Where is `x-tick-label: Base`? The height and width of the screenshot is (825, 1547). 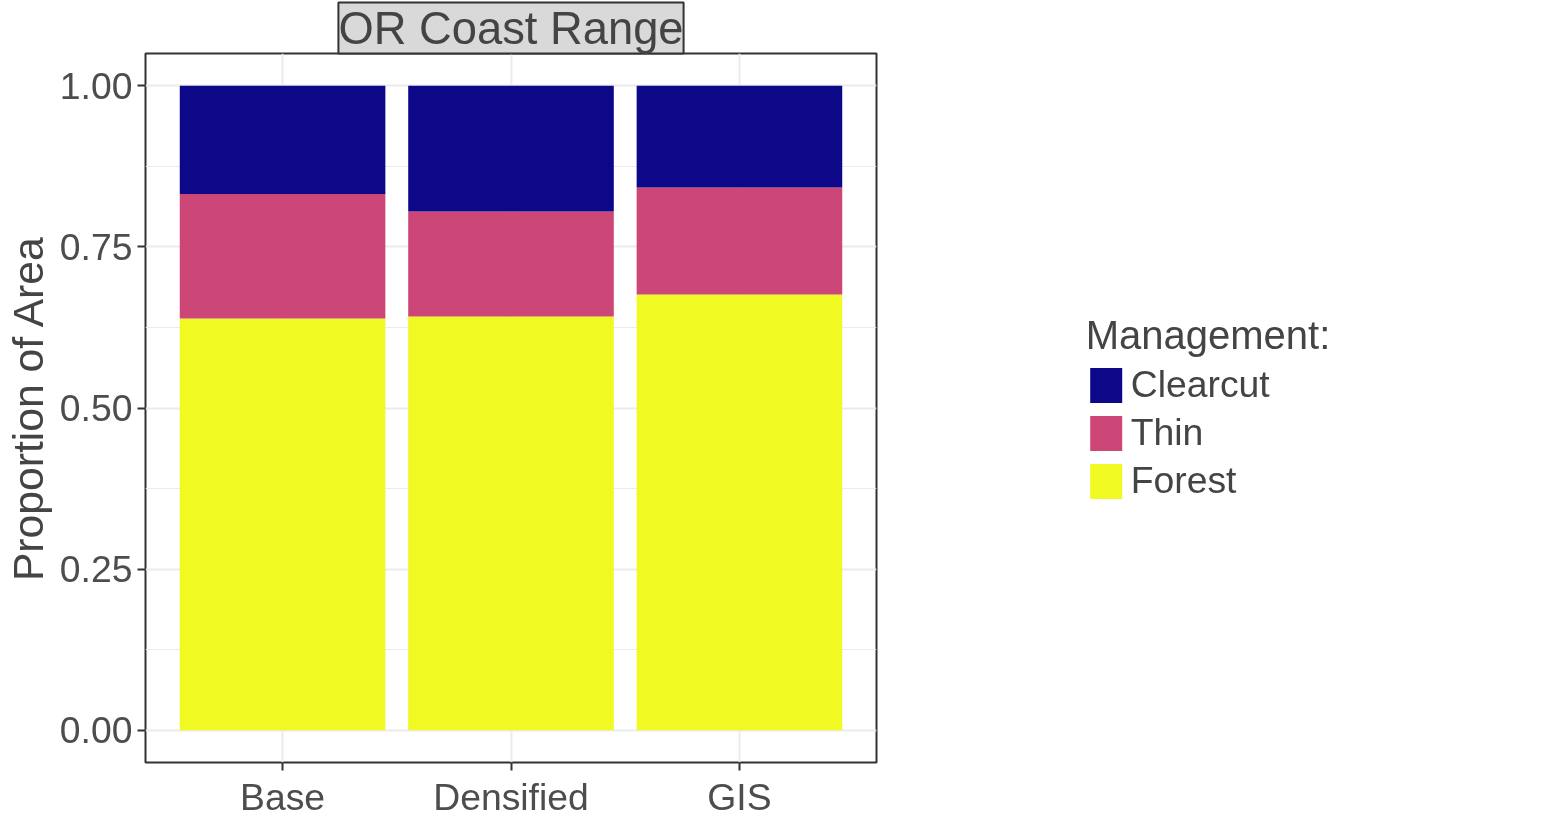
x-tick-label: Base is located at coordinates (283, 796).